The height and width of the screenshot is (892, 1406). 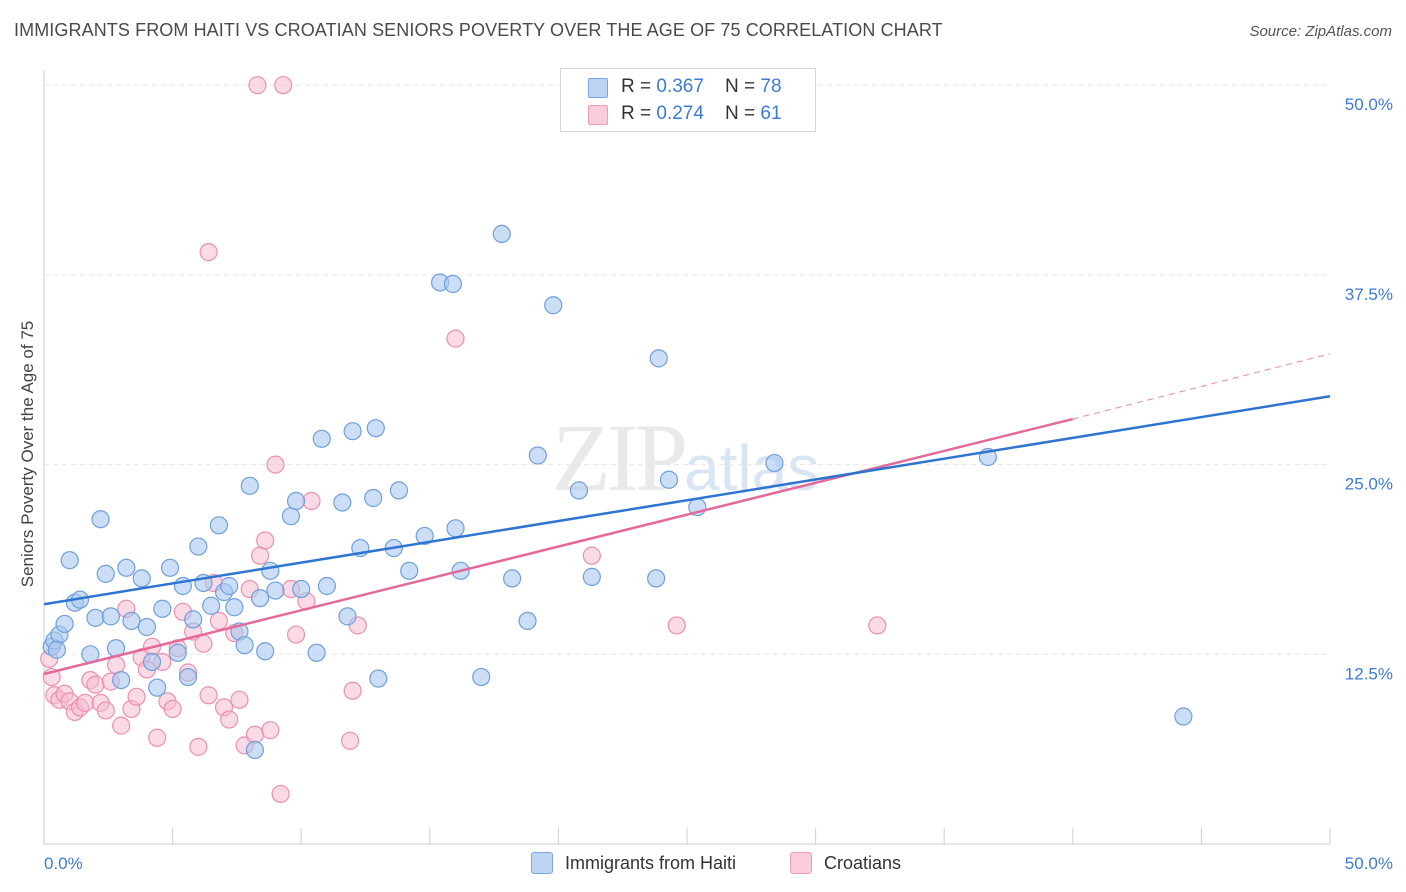 What do you see at coordinates (771, 86) in the screenshot?
I see `legend-n-value: 78` at bounding box center [771, 86].